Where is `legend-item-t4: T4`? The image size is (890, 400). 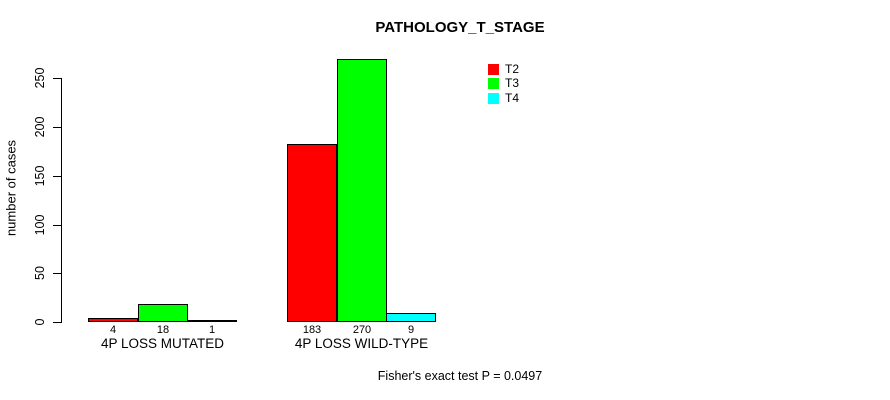
legend-item-t4: T4 is located at coordinates (504, 98).